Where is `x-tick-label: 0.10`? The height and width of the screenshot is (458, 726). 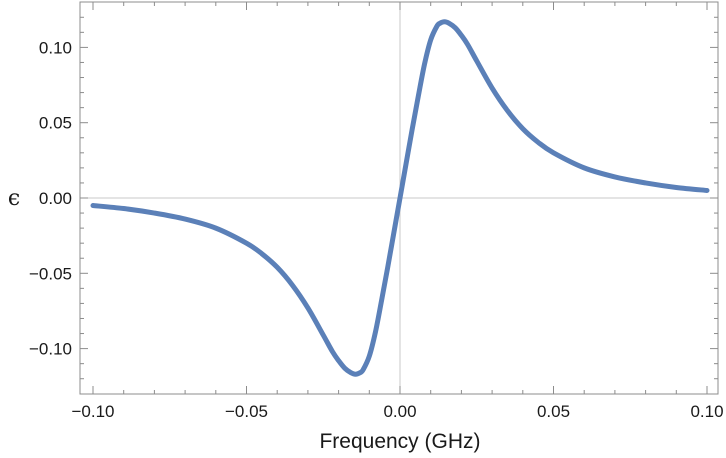
x-tick-label: 0.10 is located at coordinates (706, 411).